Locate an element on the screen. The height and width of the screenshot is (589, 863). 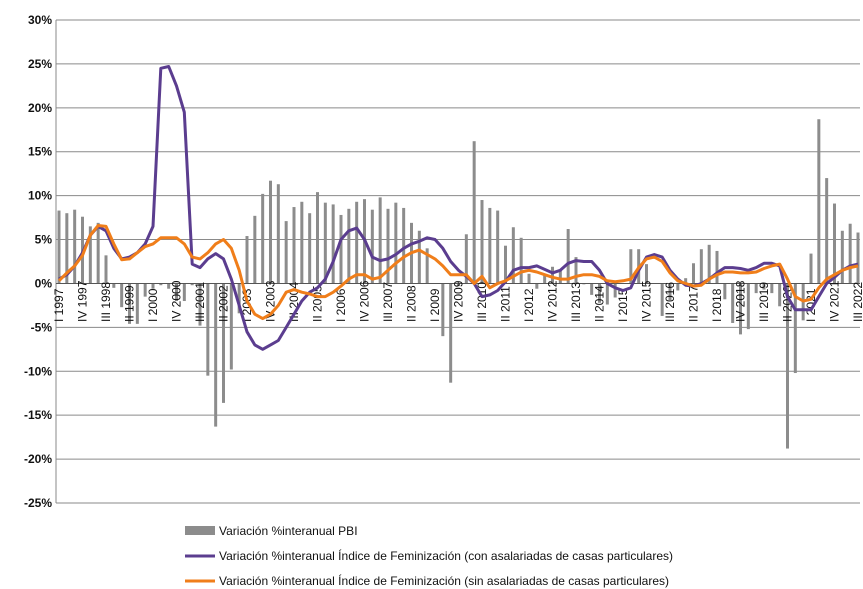
y-tick-label: 15% is located at coordinates (40, 152).